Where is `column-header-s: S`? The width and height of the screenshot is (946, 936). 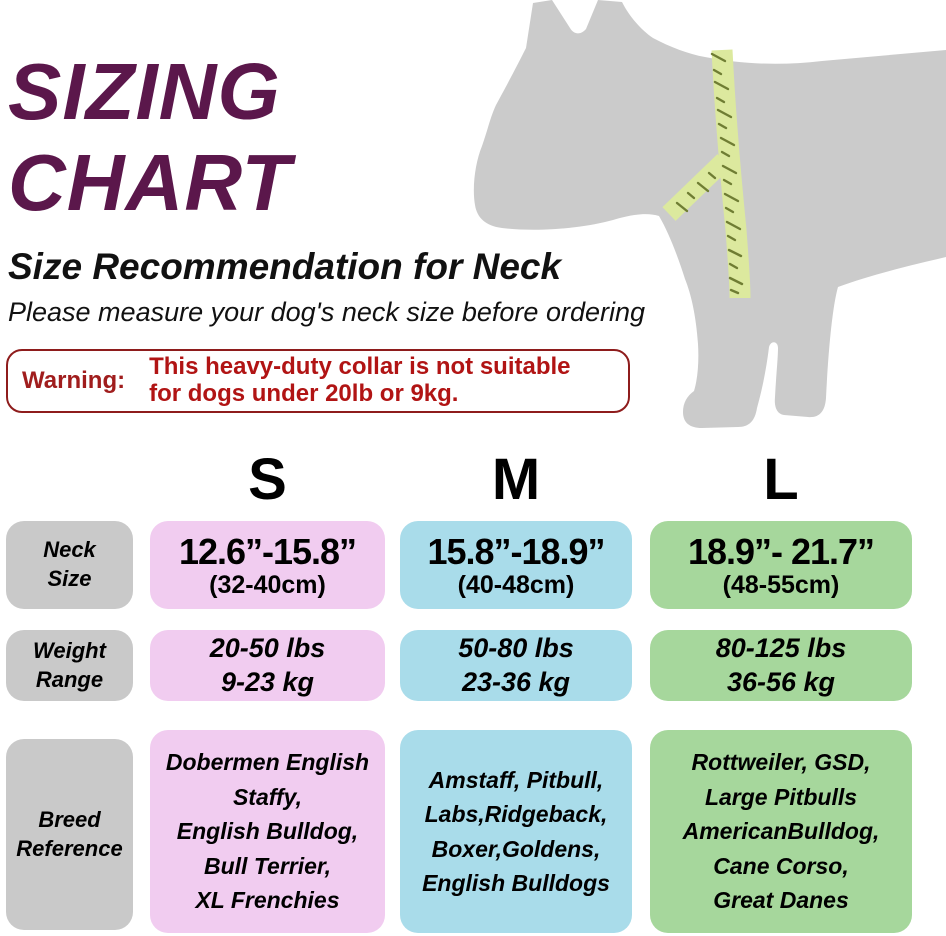
column-header-s: S is located at coordinates (267, 479).